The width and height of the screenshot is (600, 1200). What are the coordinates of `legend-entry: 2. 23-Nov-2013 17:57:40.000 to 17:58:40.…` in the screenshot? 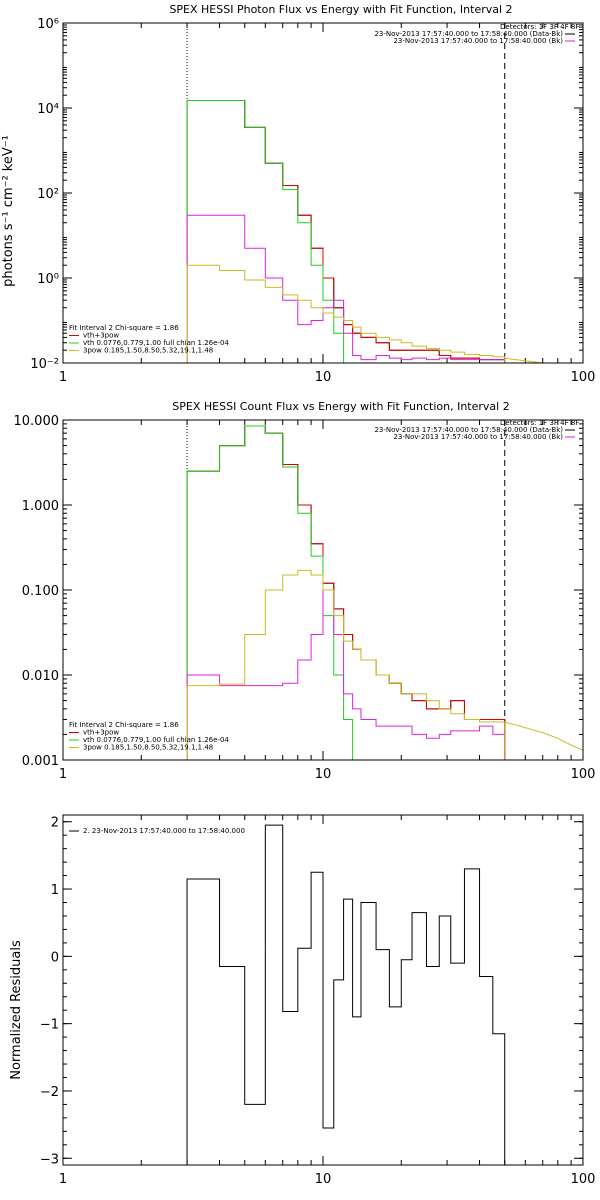 It's located at (164, 831).